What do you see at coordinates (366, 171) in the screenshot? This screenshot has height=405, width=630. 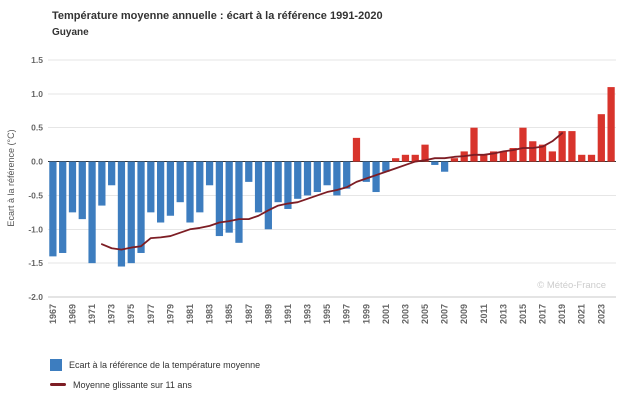 I see `bar-1999` at bounding box center [366, 171].